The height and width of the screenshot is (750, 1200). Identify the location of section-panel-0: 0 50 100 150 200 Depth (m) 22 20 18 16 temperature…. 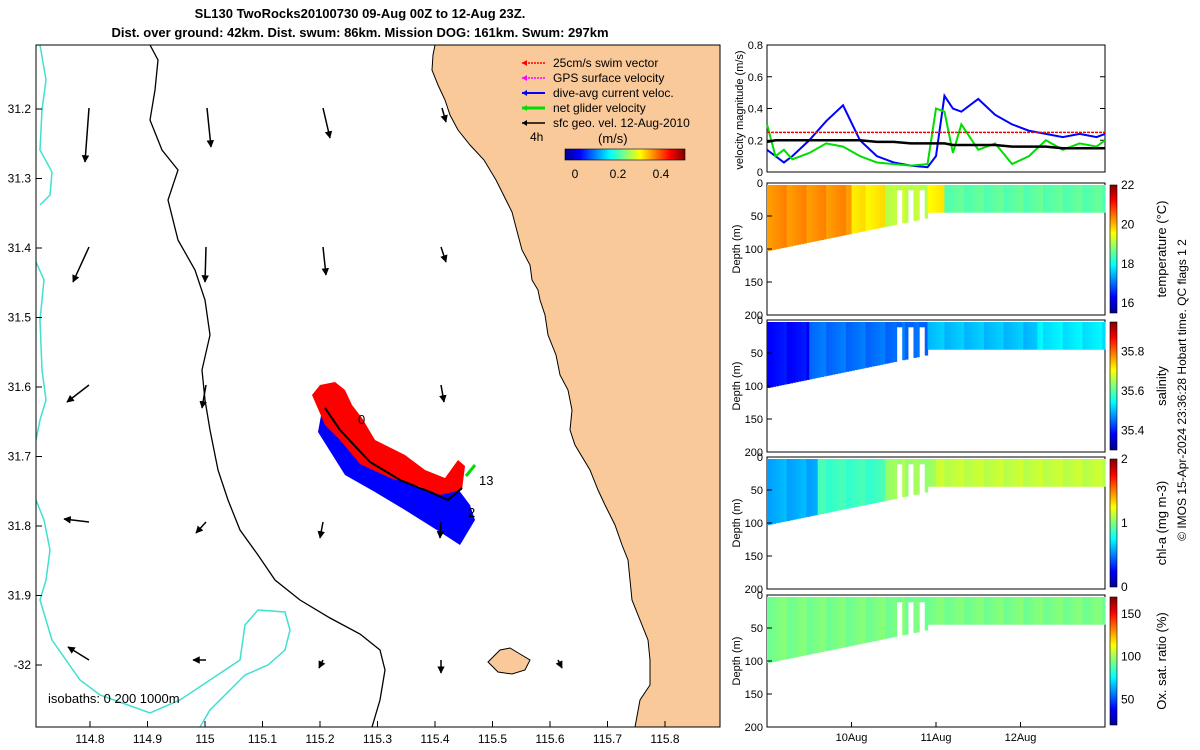
(950, 250).